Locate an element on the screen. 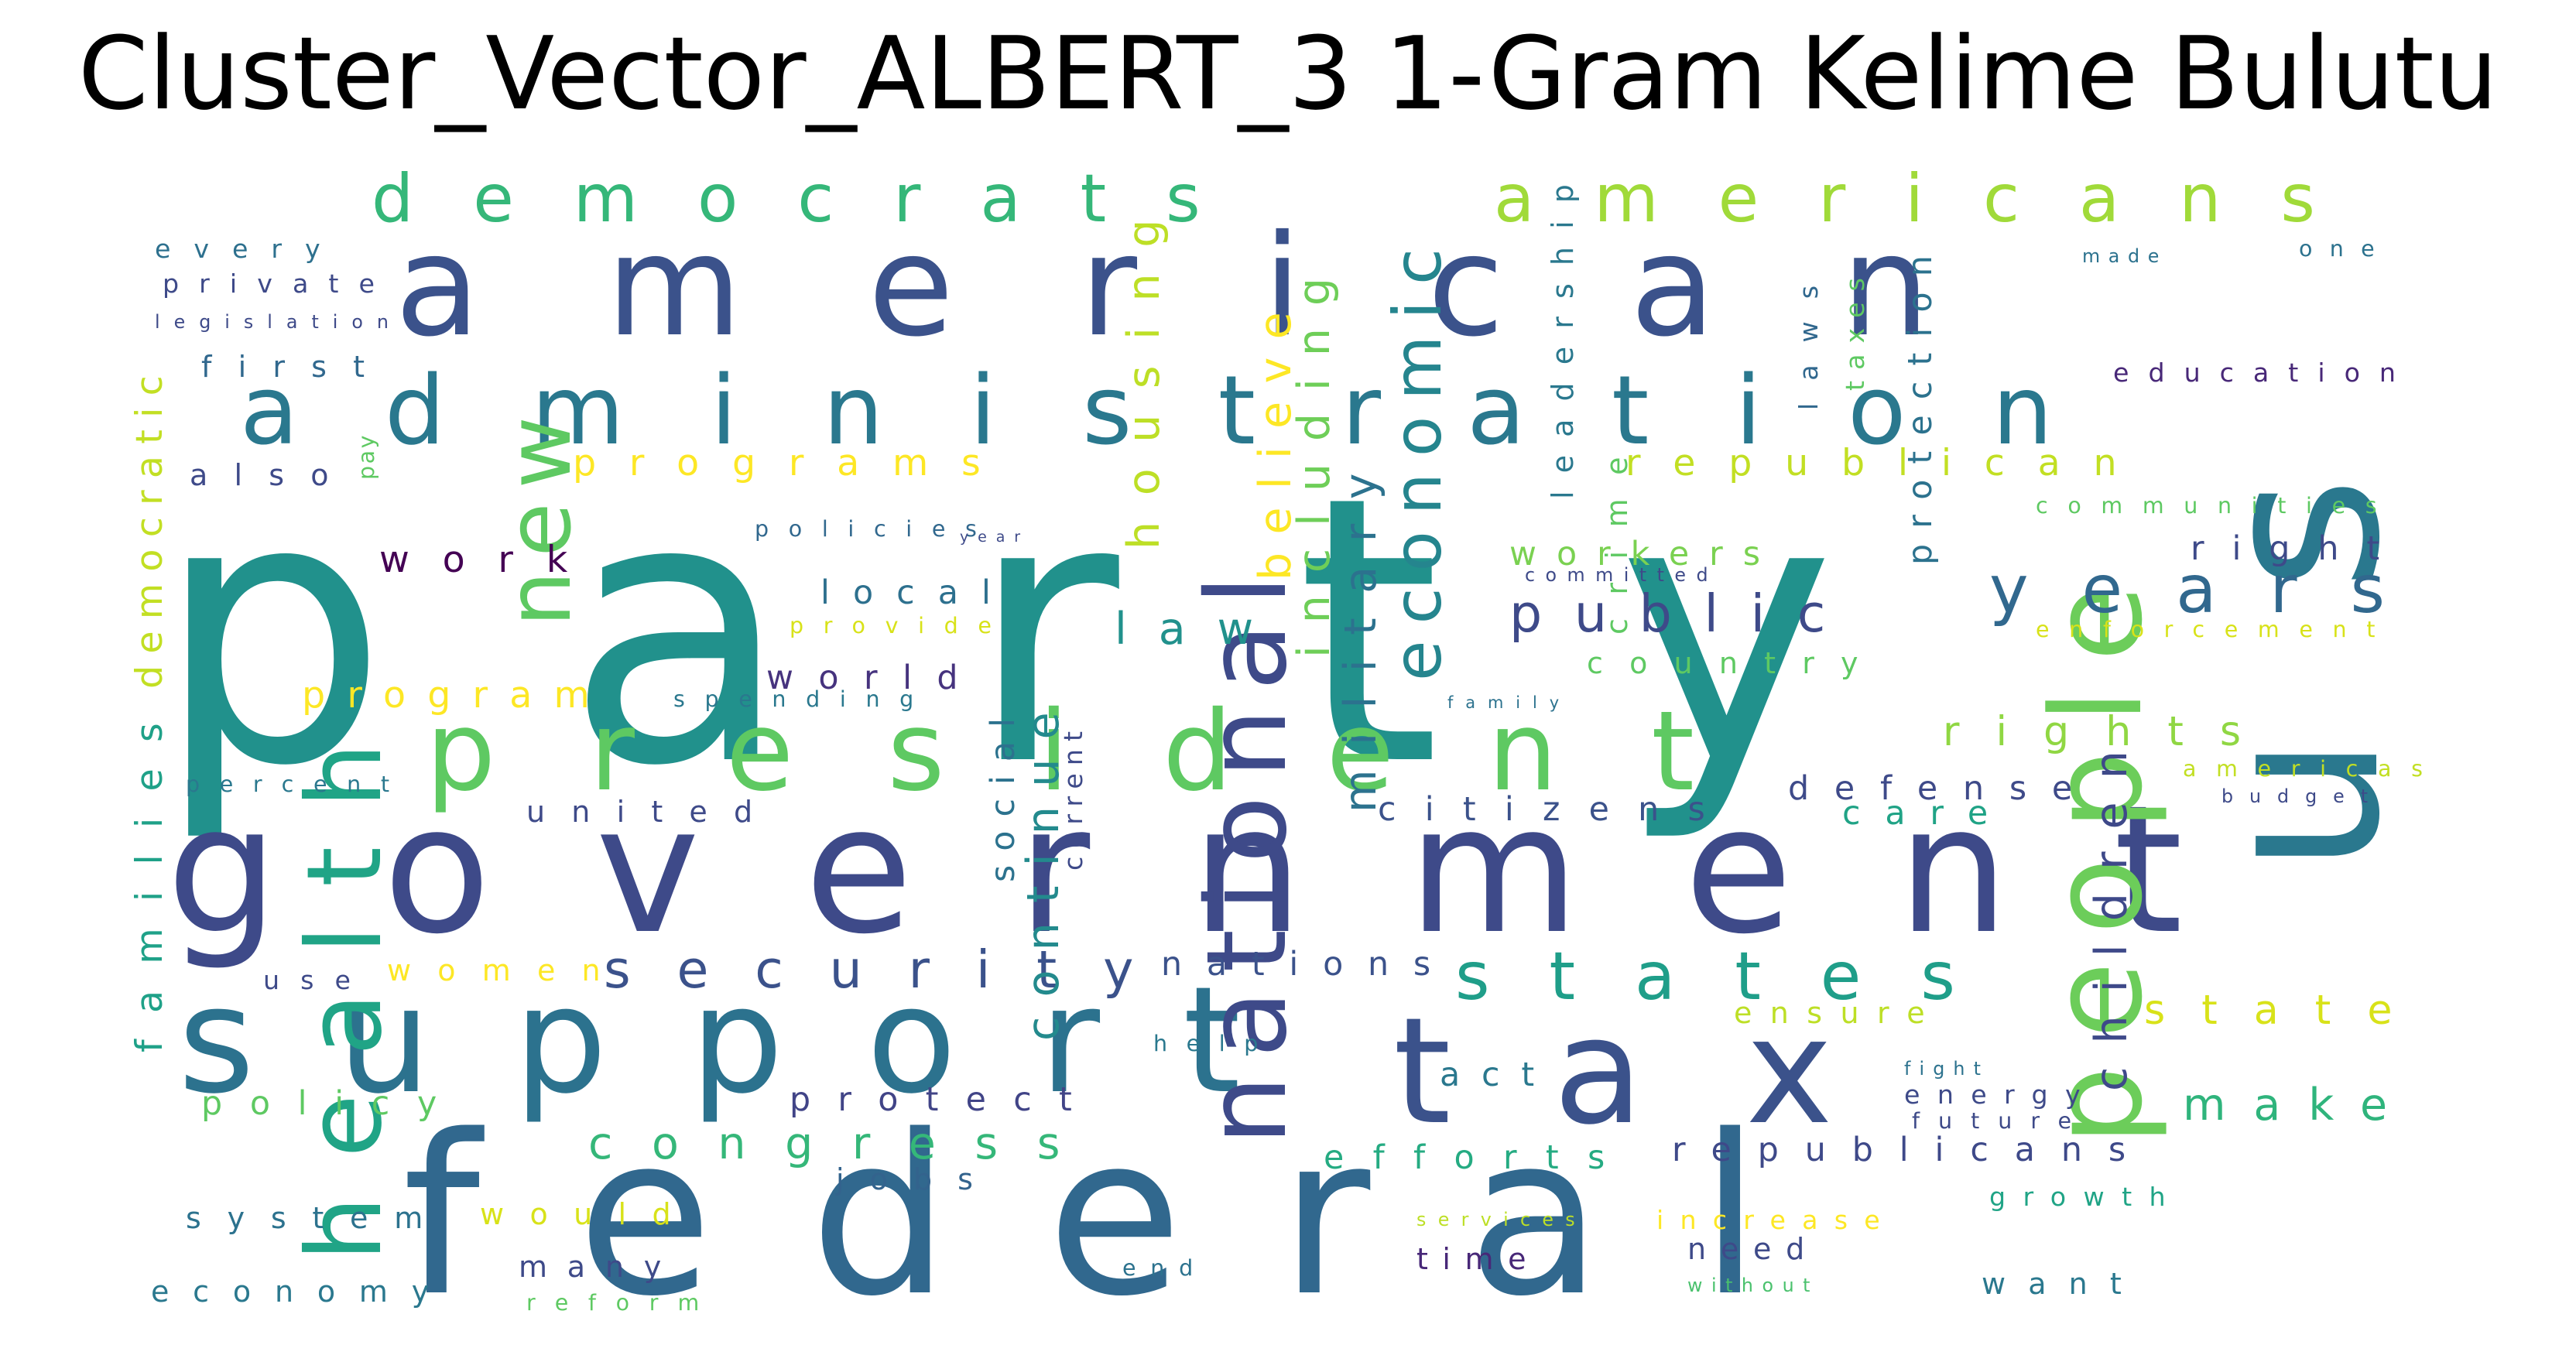 This screenshot has width=2576, height=1362. word-law: law is located at coordinates (1200, 629).